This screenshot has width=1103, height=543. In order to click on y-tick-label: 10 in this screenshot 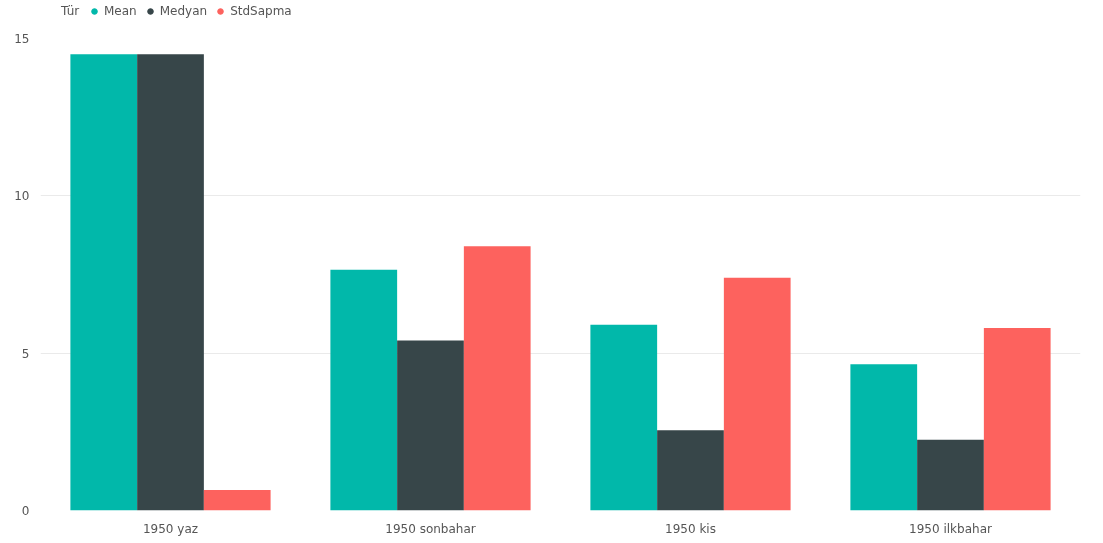, I will do `click(22, 196)`.